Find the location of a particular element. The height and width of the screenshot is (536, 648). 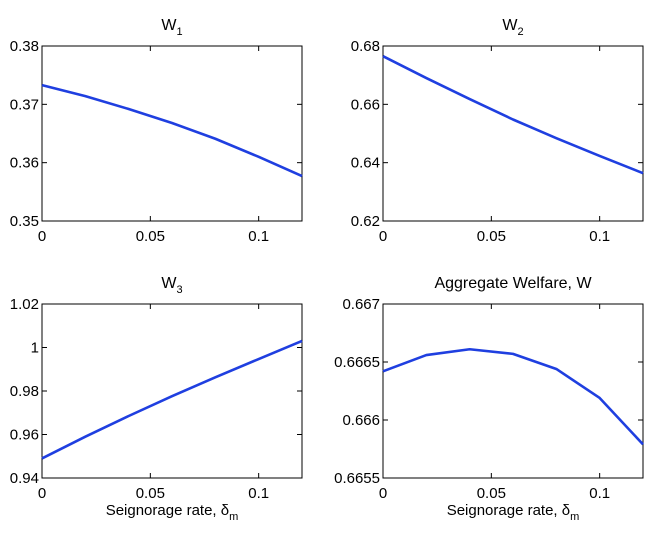

y-tick-label: 0.666 is located at coordinates (361, 420).